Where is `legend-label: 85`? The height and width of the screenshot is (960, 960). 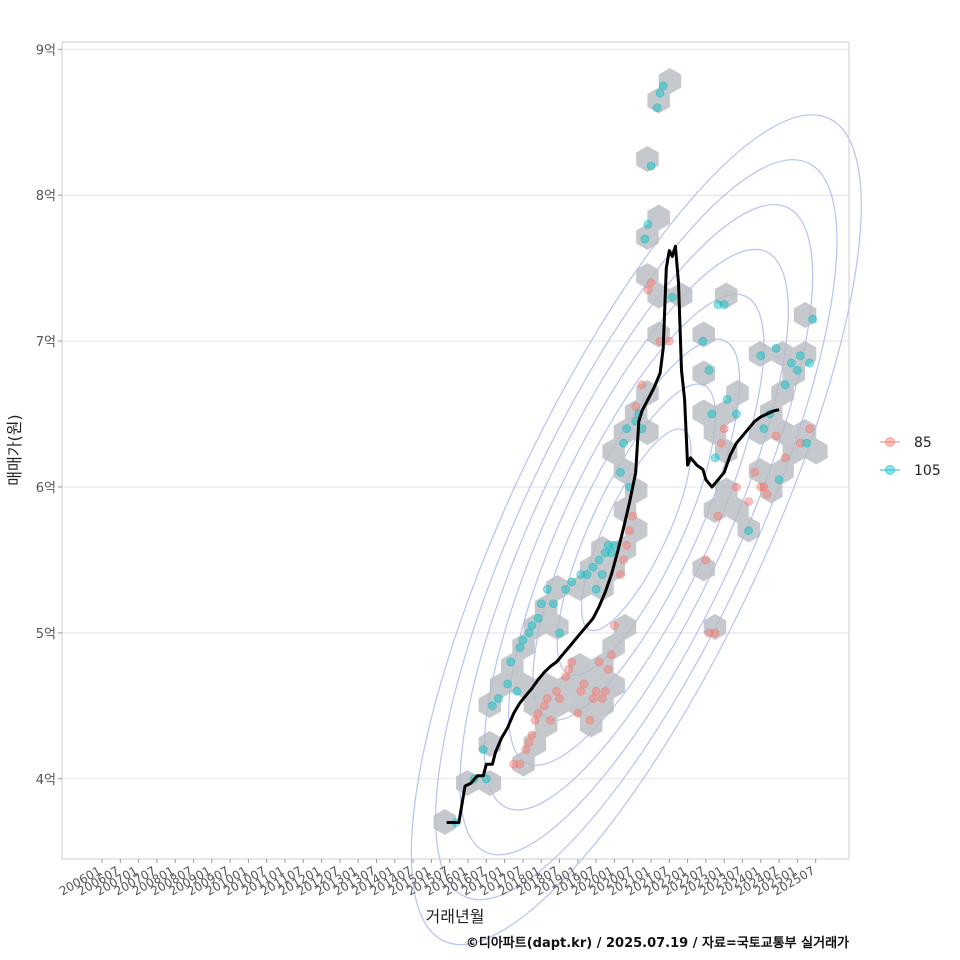
legend-label: 85 is located at coordinates (923, 443).